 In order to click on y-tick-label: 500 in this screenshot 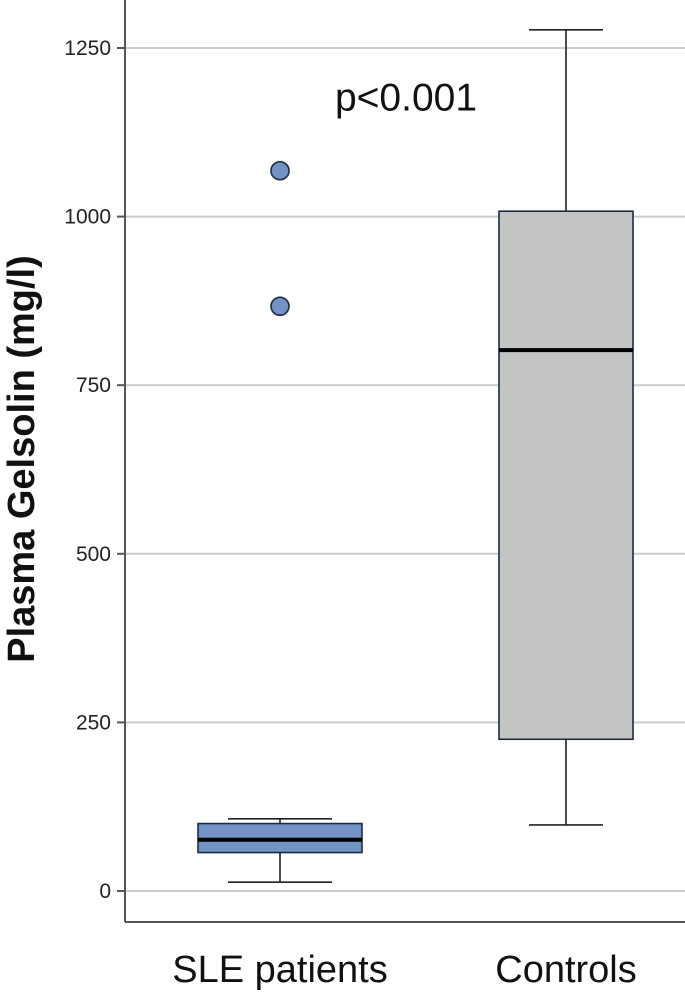, I will do `click(93, 554)`.